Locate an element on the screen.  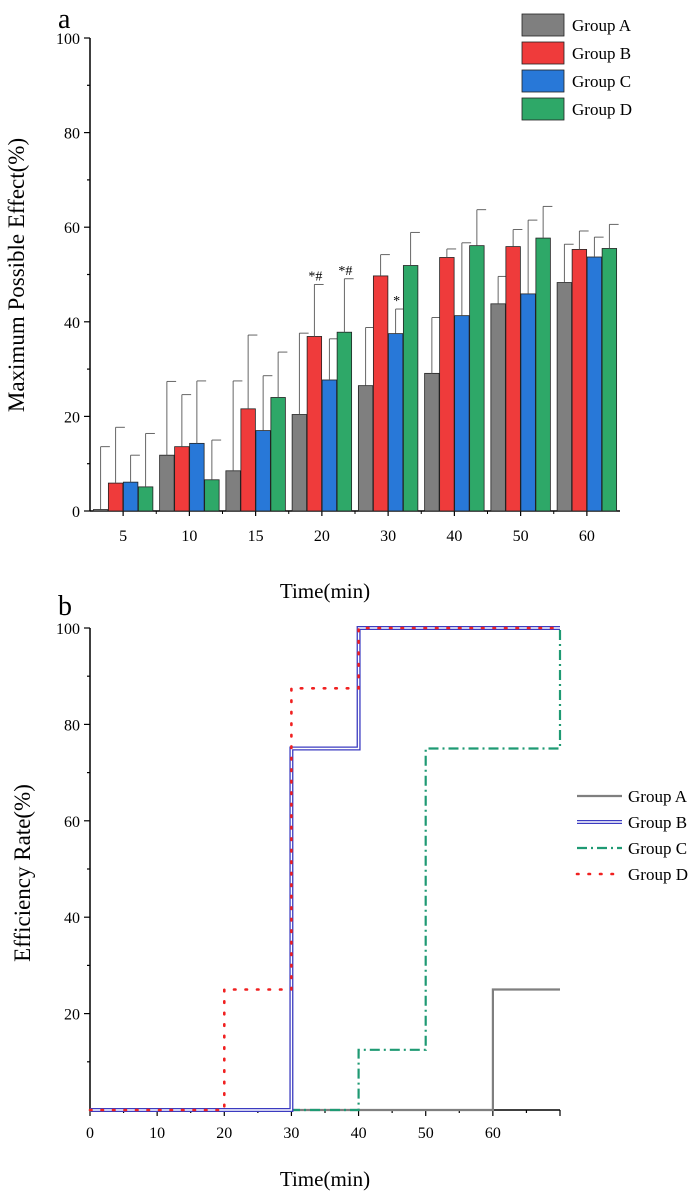
panel-a-label: a is located at coordinates (64, 19).